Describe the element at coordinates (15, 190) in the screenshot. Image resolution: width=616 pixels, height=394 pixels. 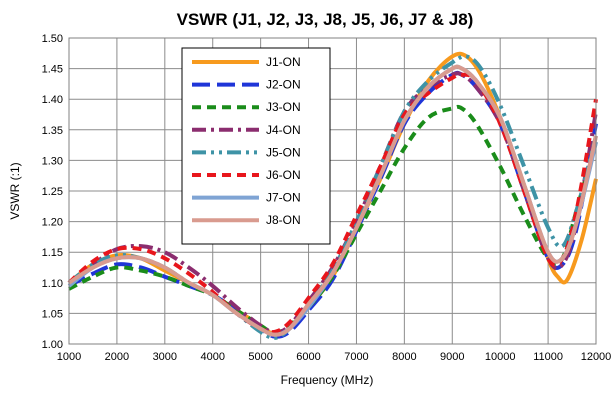
I see `y-axis-label: VSWR (:1)` at that location.